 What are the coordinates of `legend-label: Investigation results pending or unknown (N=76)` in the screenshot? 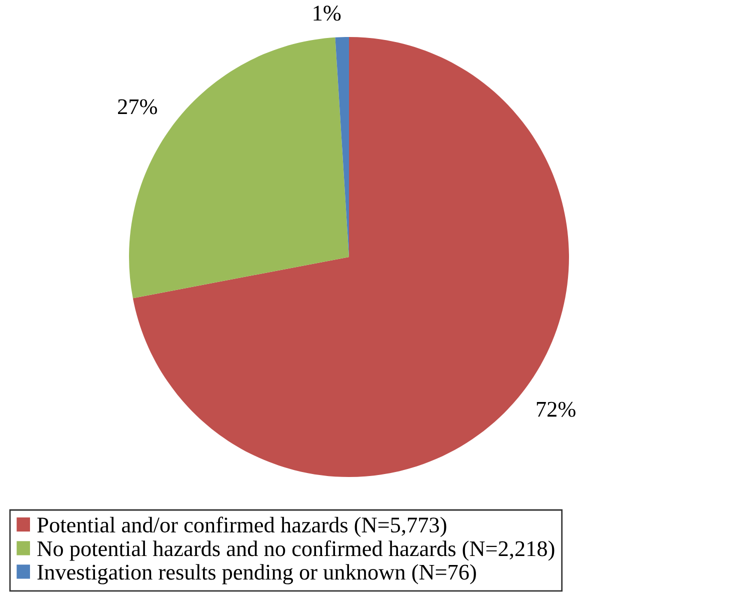 It's located at (256, 574).